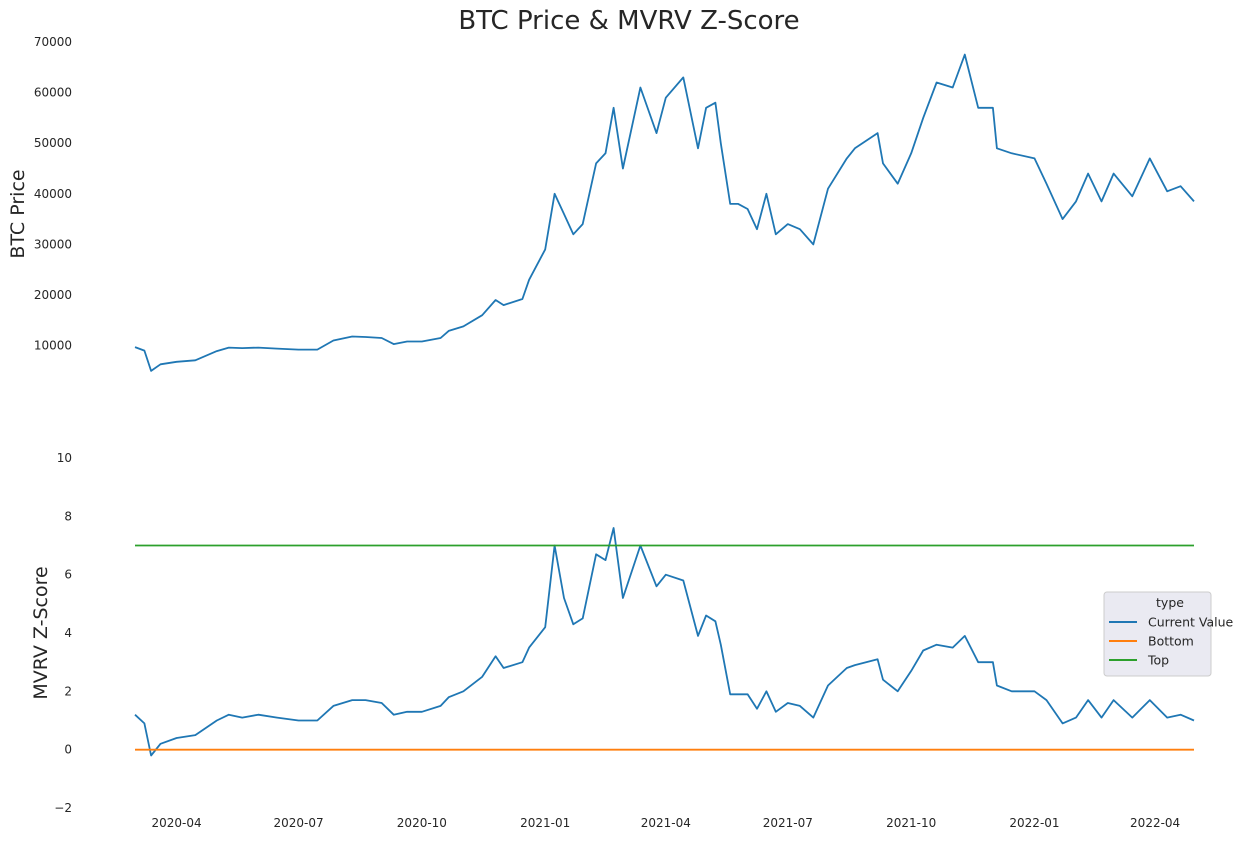  I want to click on price-ytick-label: 50000, so click(53, 143).